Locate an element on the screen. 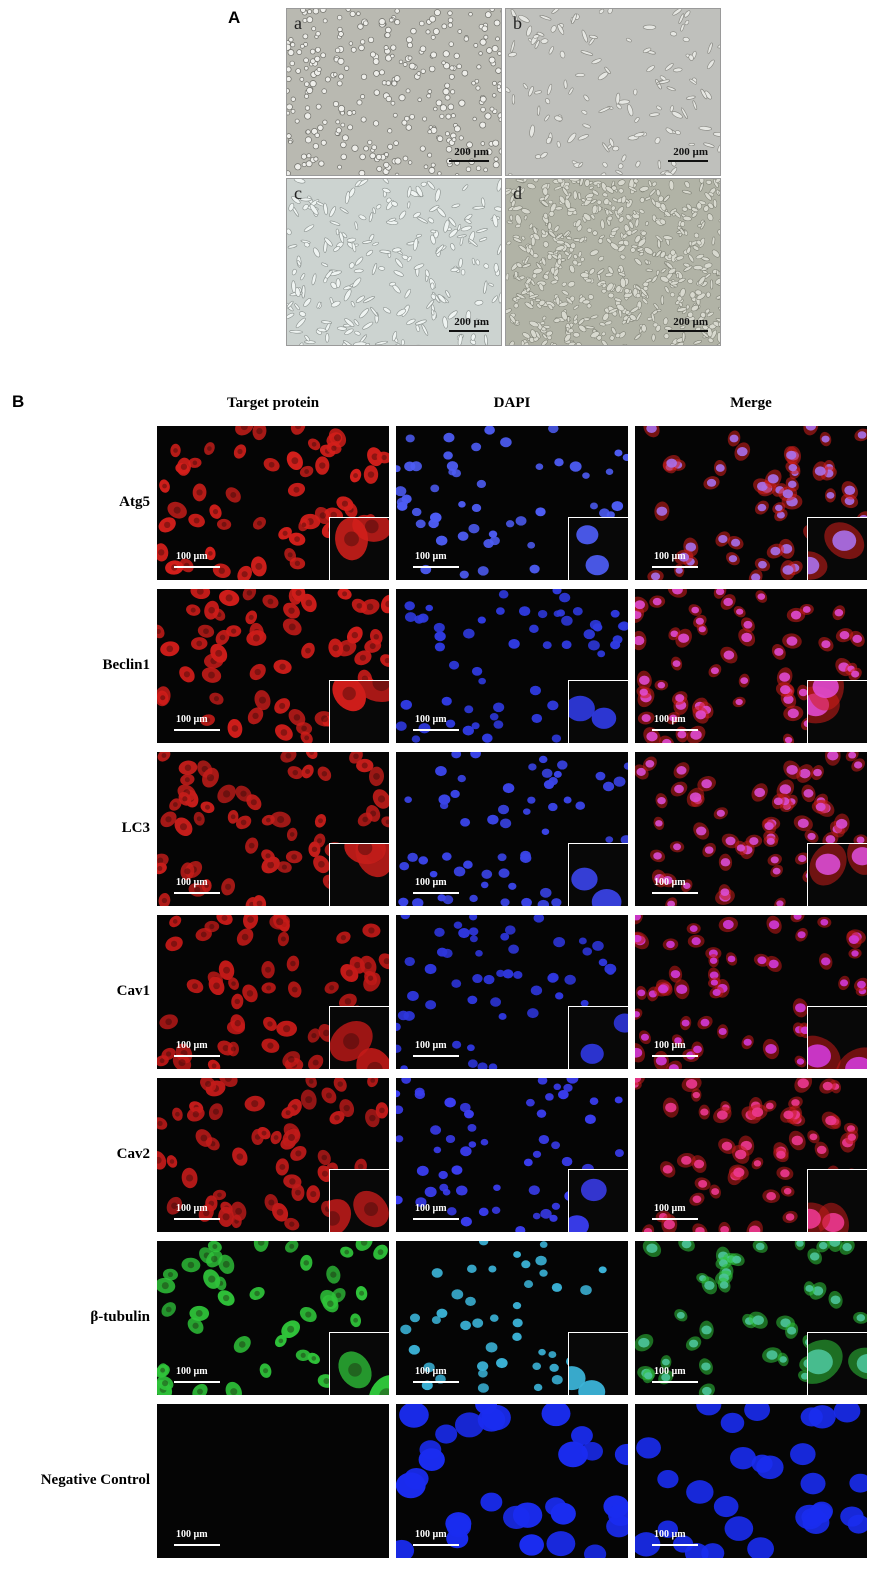  row-label-cav2: Cav2 is located at coordinates (133, 1154).